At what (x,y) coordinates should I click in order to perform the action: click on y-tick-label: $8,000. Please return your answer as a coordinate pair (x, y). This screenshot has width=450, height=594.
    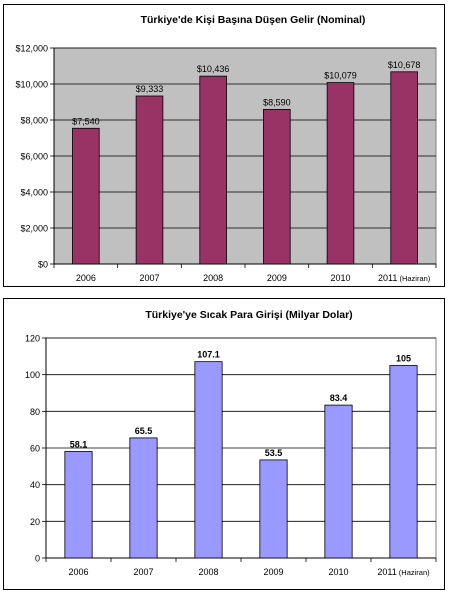
    Looking at the image, I should click on (34, 121).